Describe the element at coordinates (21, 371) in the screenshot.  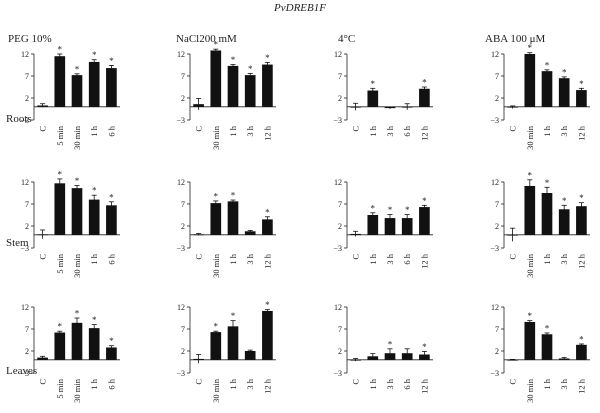
I see `row-label-leaves: Leaves` at that location.